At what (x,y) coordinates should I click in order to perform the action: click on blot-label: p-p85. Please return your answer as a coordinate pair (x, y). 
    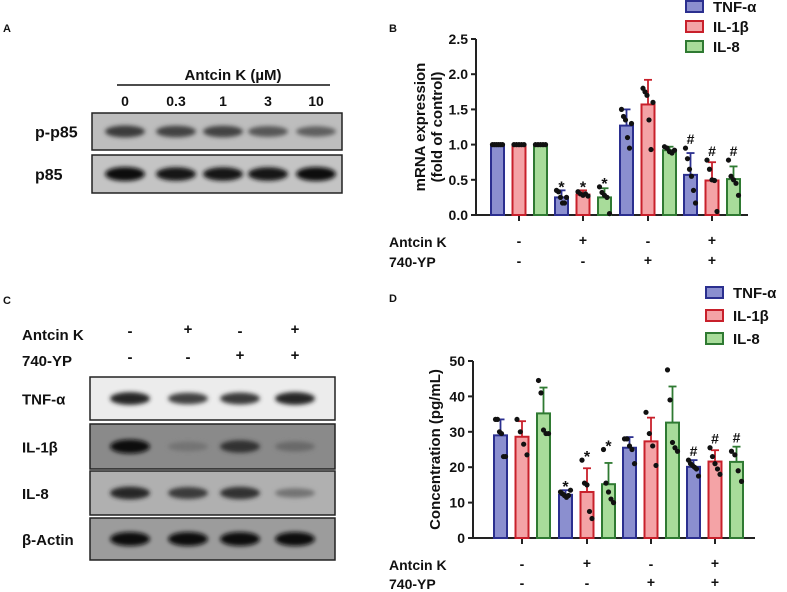
    Looking at the image, I should click on (56, 133).